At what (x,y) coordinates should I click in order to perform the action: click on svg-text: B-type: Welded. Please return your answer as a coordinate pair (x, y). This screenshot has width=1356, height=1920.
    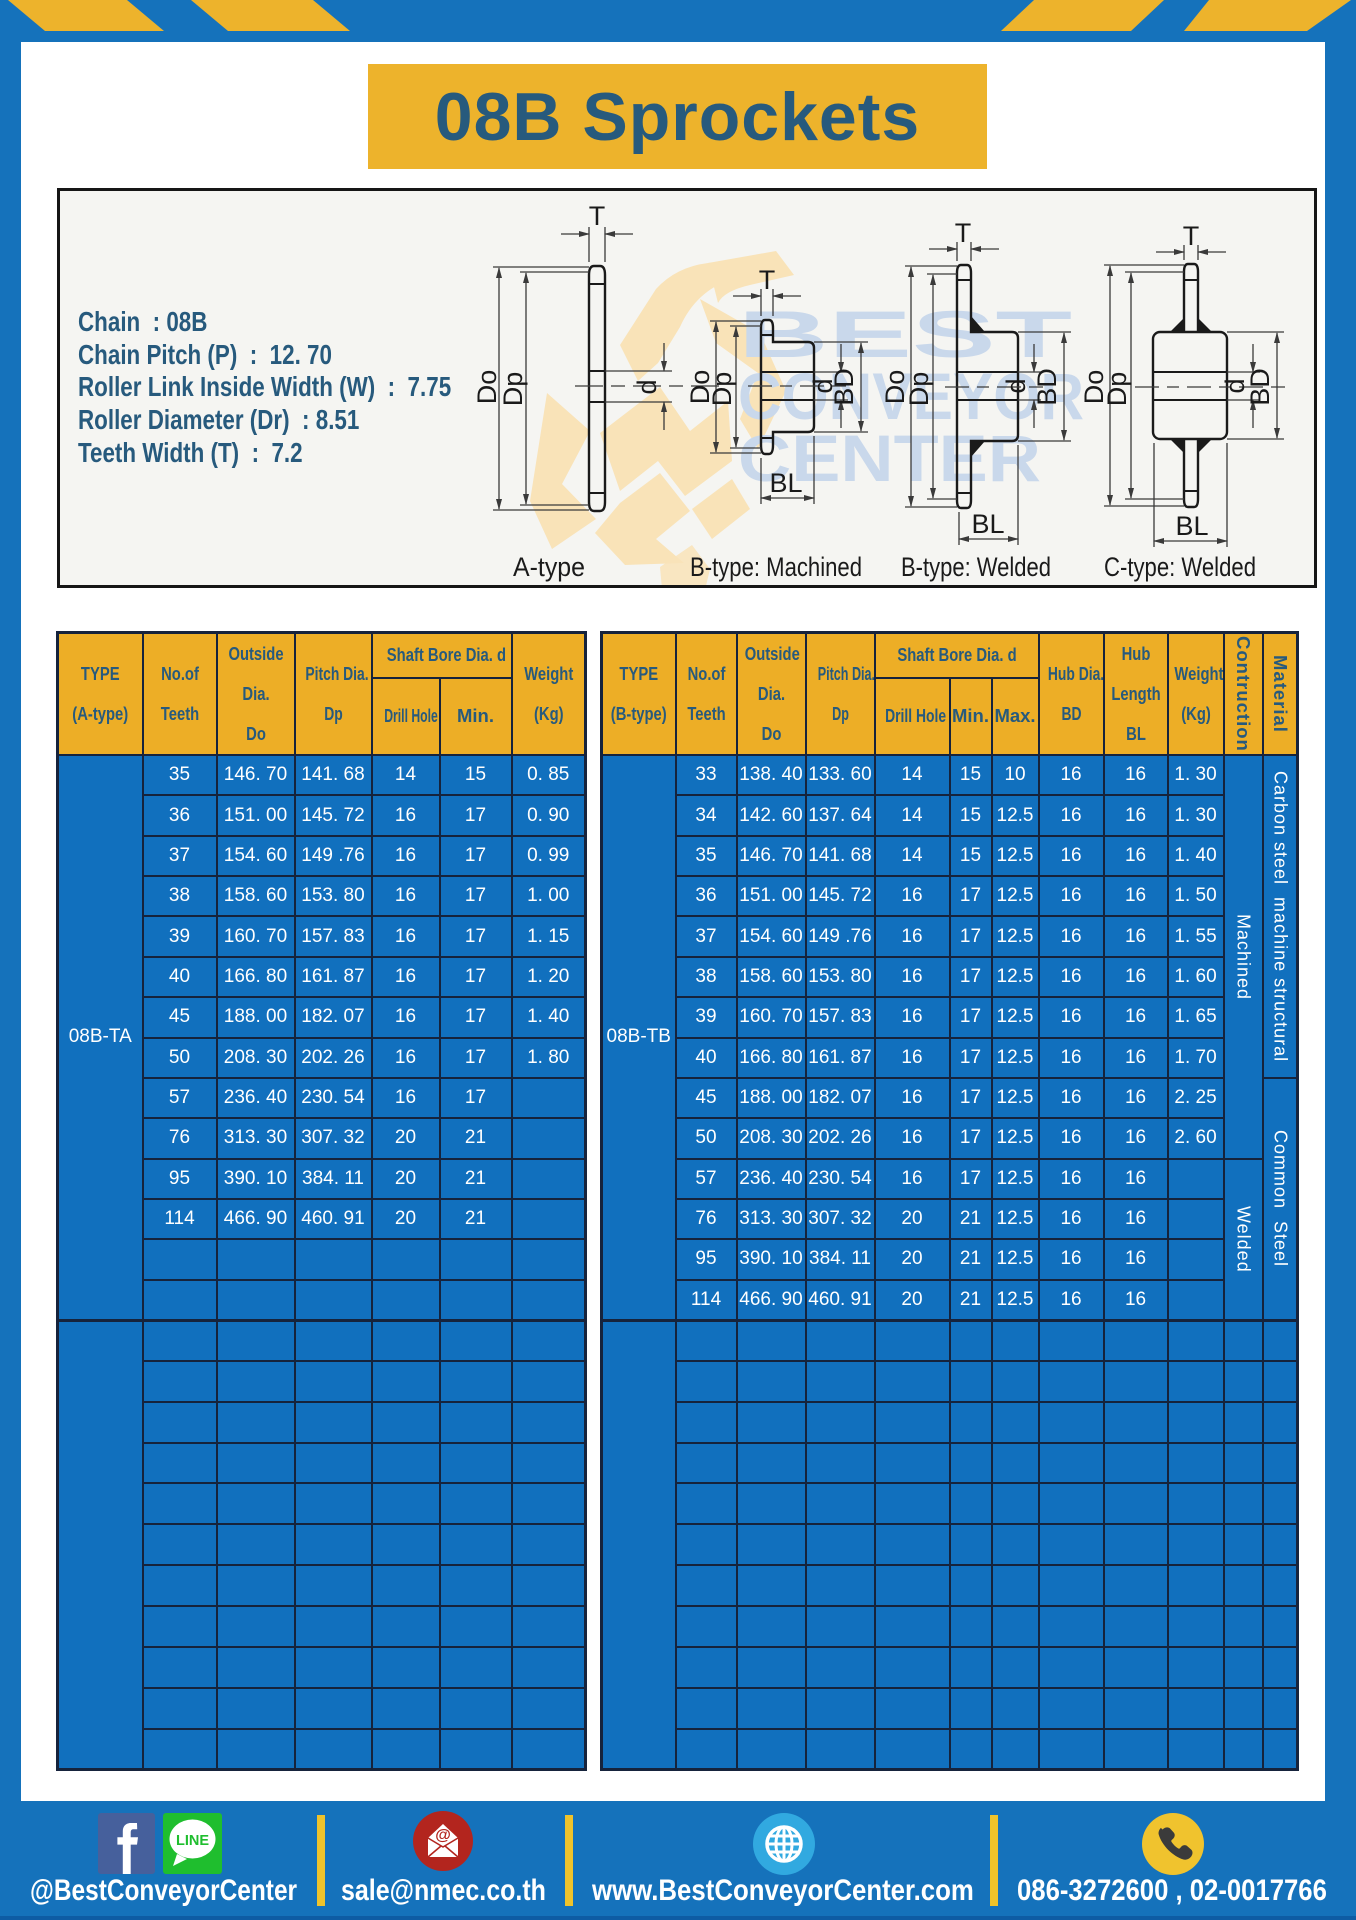
    Looking at the image, I should click on (976, 567).